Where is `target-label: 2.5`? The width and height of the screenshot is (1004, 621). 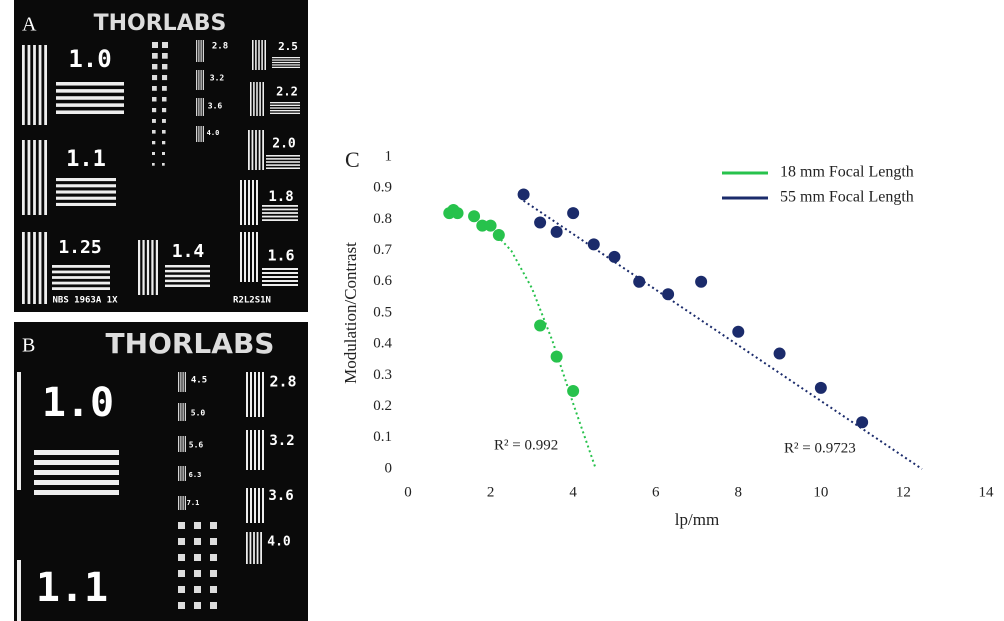
target-label: 2.5 is located at coordinates (288, 46).